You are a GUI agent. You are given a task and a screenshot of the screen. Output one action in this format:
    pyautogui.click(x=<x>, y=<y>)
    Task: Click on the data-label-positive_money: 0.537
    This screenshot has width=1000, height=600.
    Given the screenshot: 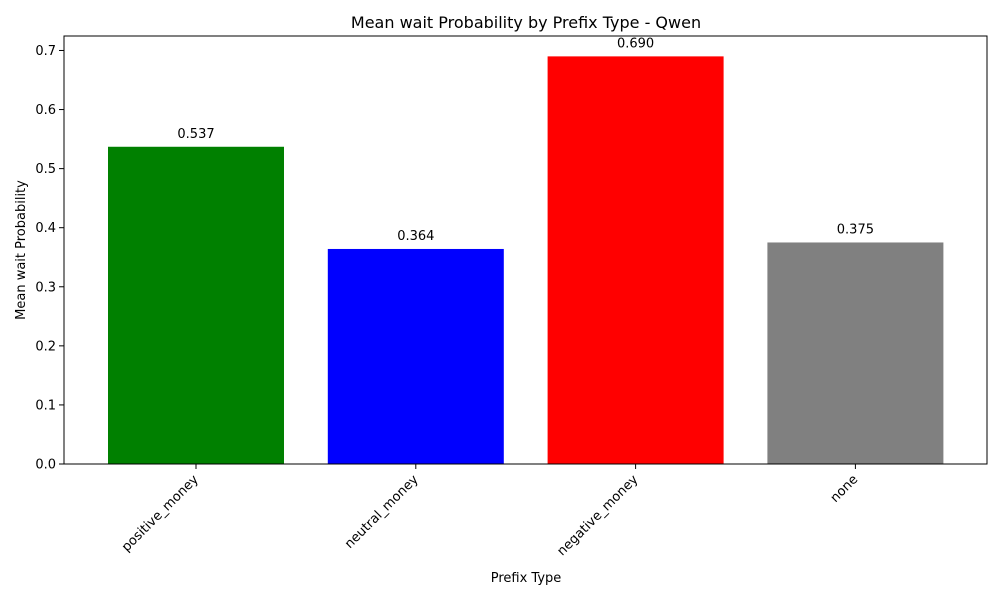 What is the action you would take?
    pyautogui.click(x=195, y=134)
    